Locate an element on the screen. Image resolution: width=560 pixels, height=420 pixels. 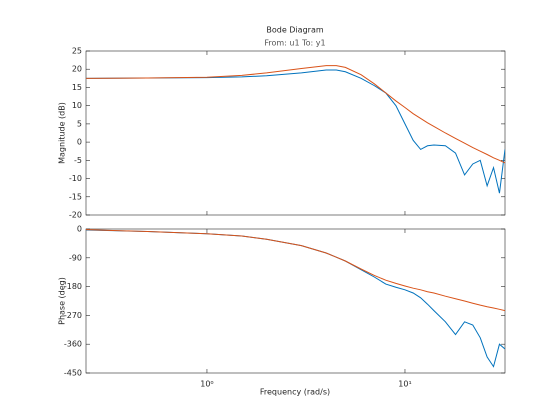
x-tick-label: 10¹ is located at coordinates (404, 384).